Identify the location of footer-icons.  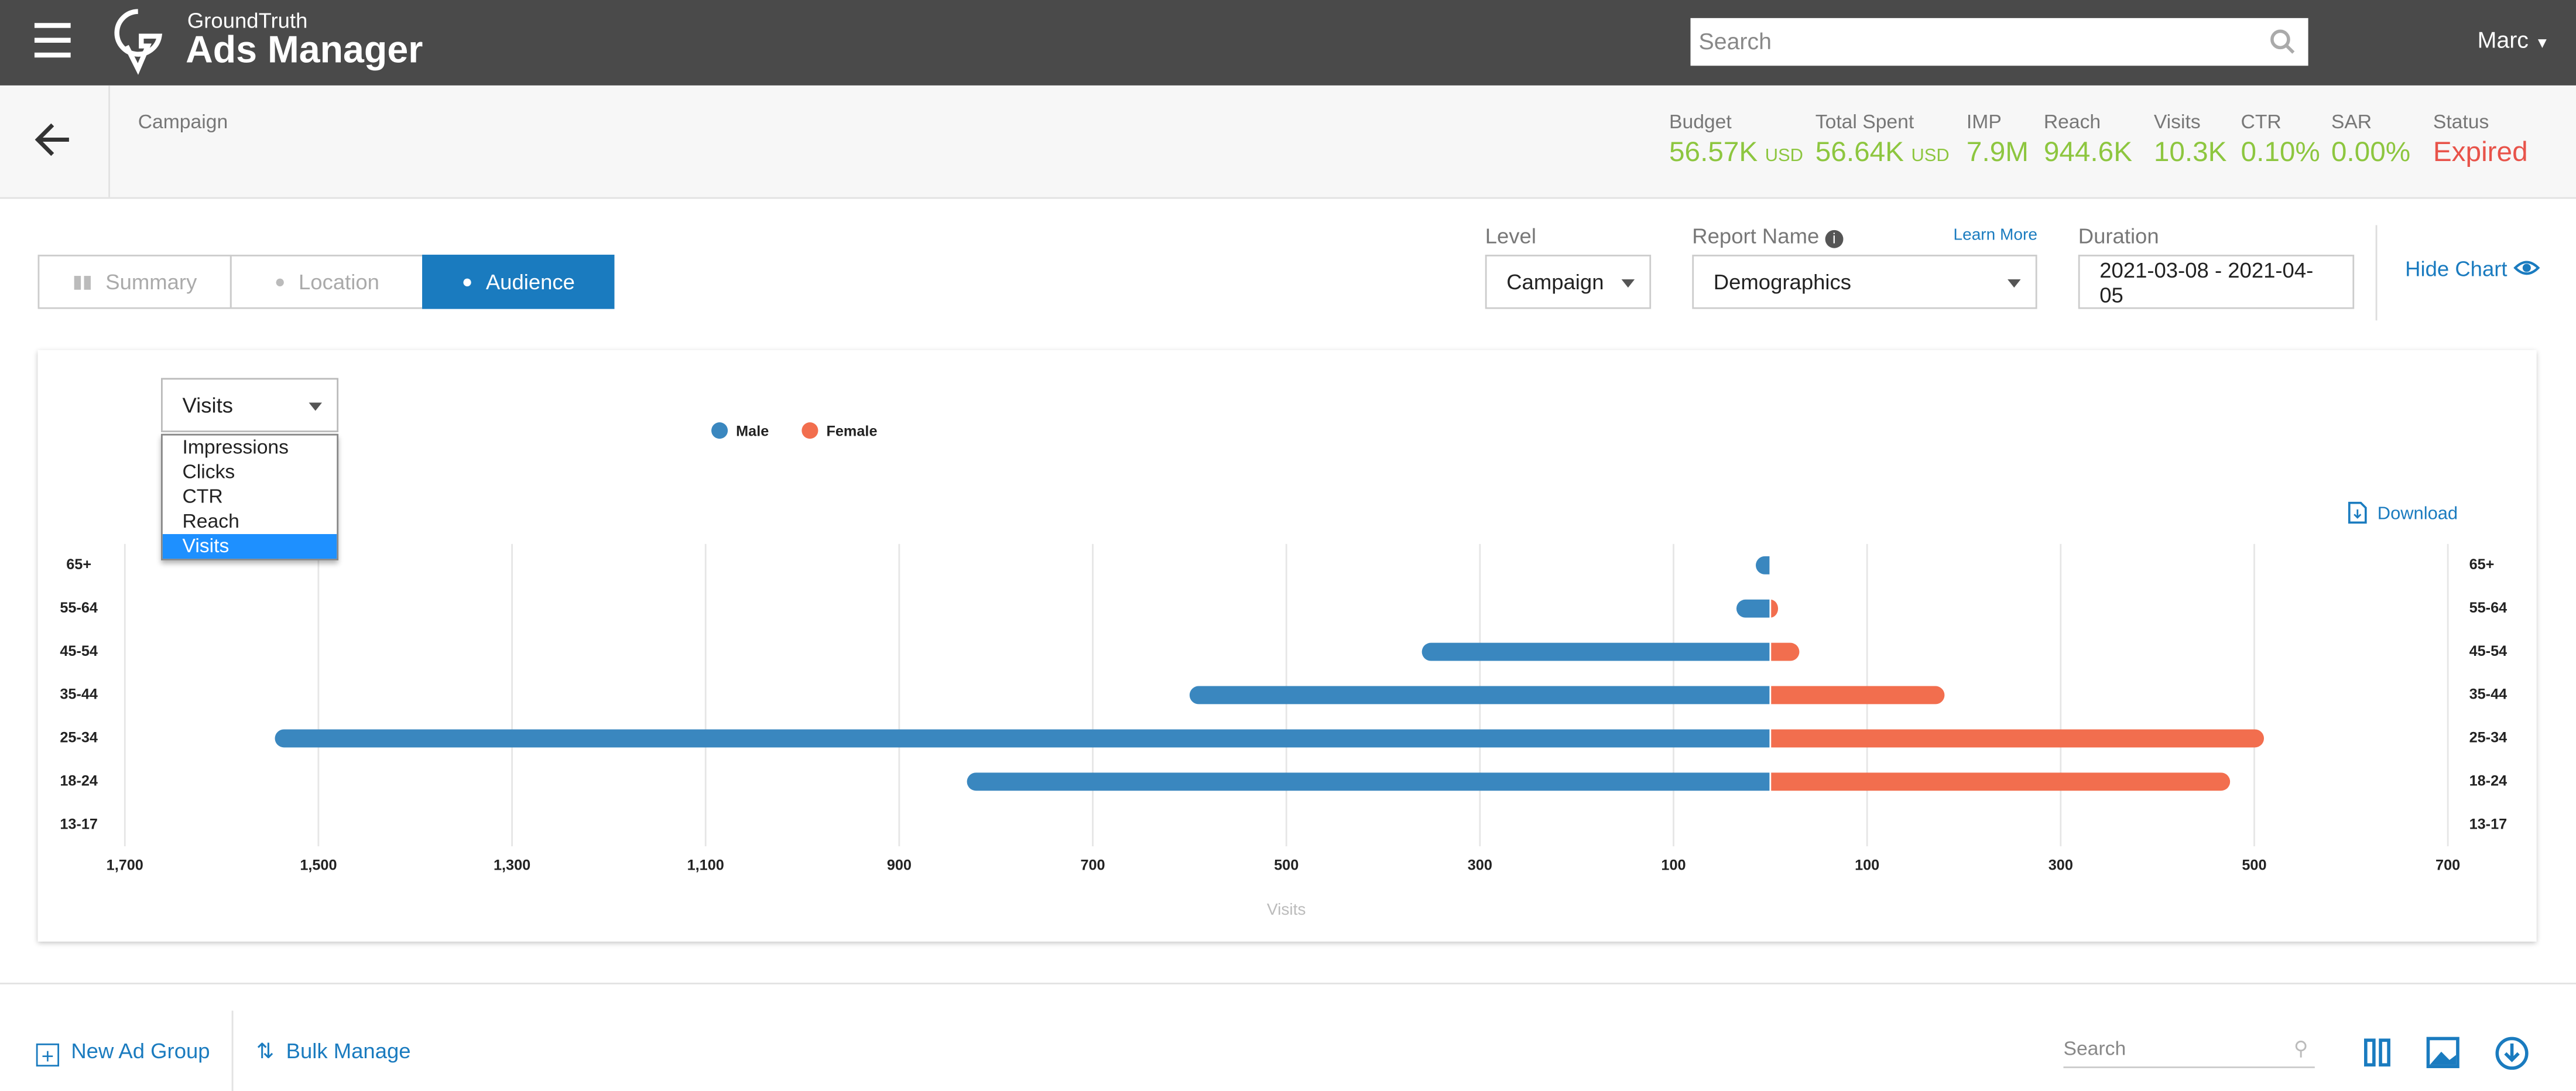
(2446, 1054).